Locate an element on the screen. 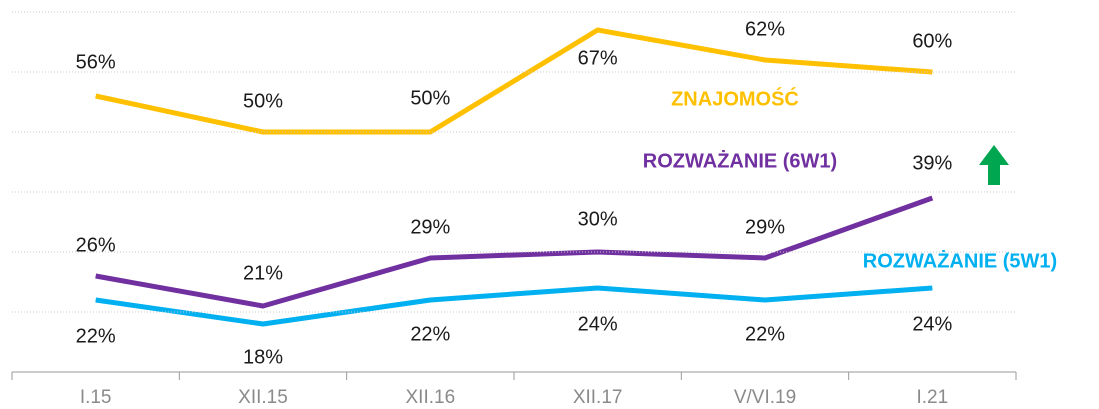  x-tick-label: XII.16 is located at coordinates (431, 397).